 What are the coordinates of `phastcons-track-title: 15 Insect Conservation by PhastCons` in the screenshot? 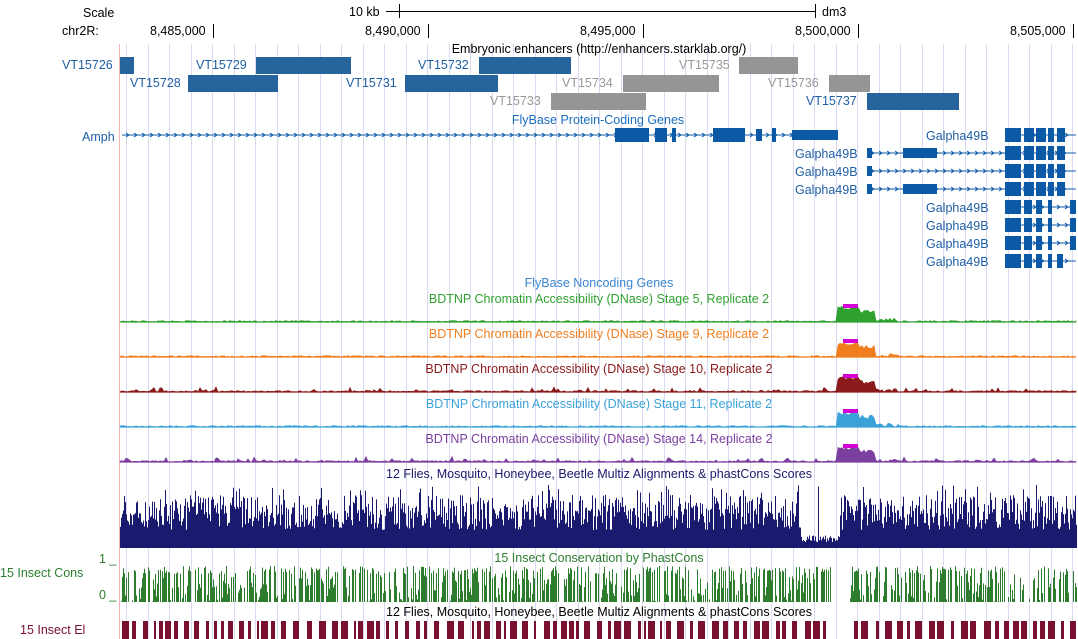 It's located at (599, 558).